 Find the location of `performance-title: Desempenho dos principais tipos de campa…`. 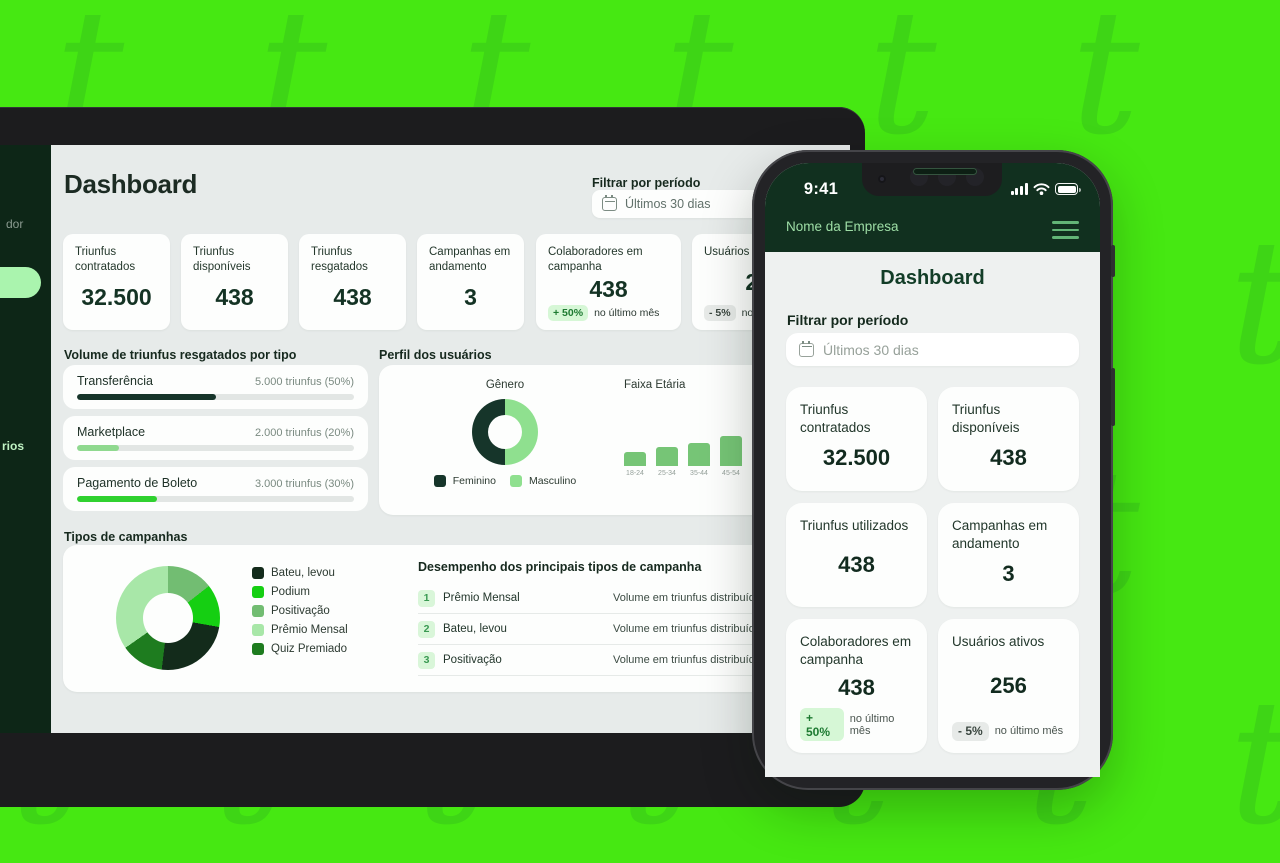

performance-title: Desempenho dos principais tipos de campa… is located at coordinates (560, 567).